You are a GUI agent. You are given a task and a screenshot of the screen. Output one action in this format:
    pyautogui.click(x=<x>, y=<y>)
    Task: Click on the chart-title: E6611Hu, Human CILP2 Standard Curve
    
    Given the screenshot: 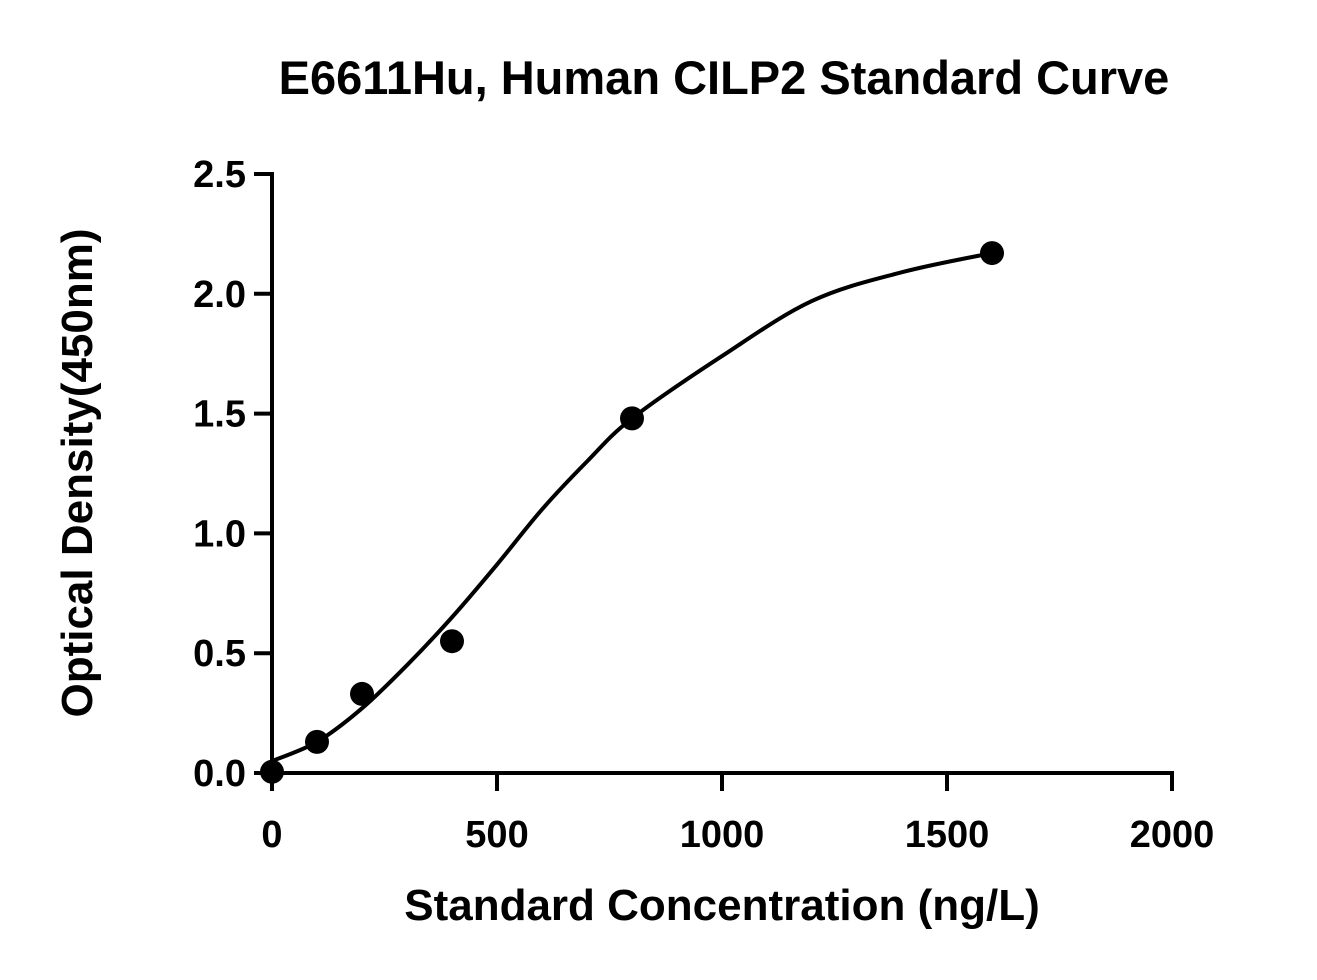 What is the action you would take?
    pyautogui.click(x=724, y=77)
    